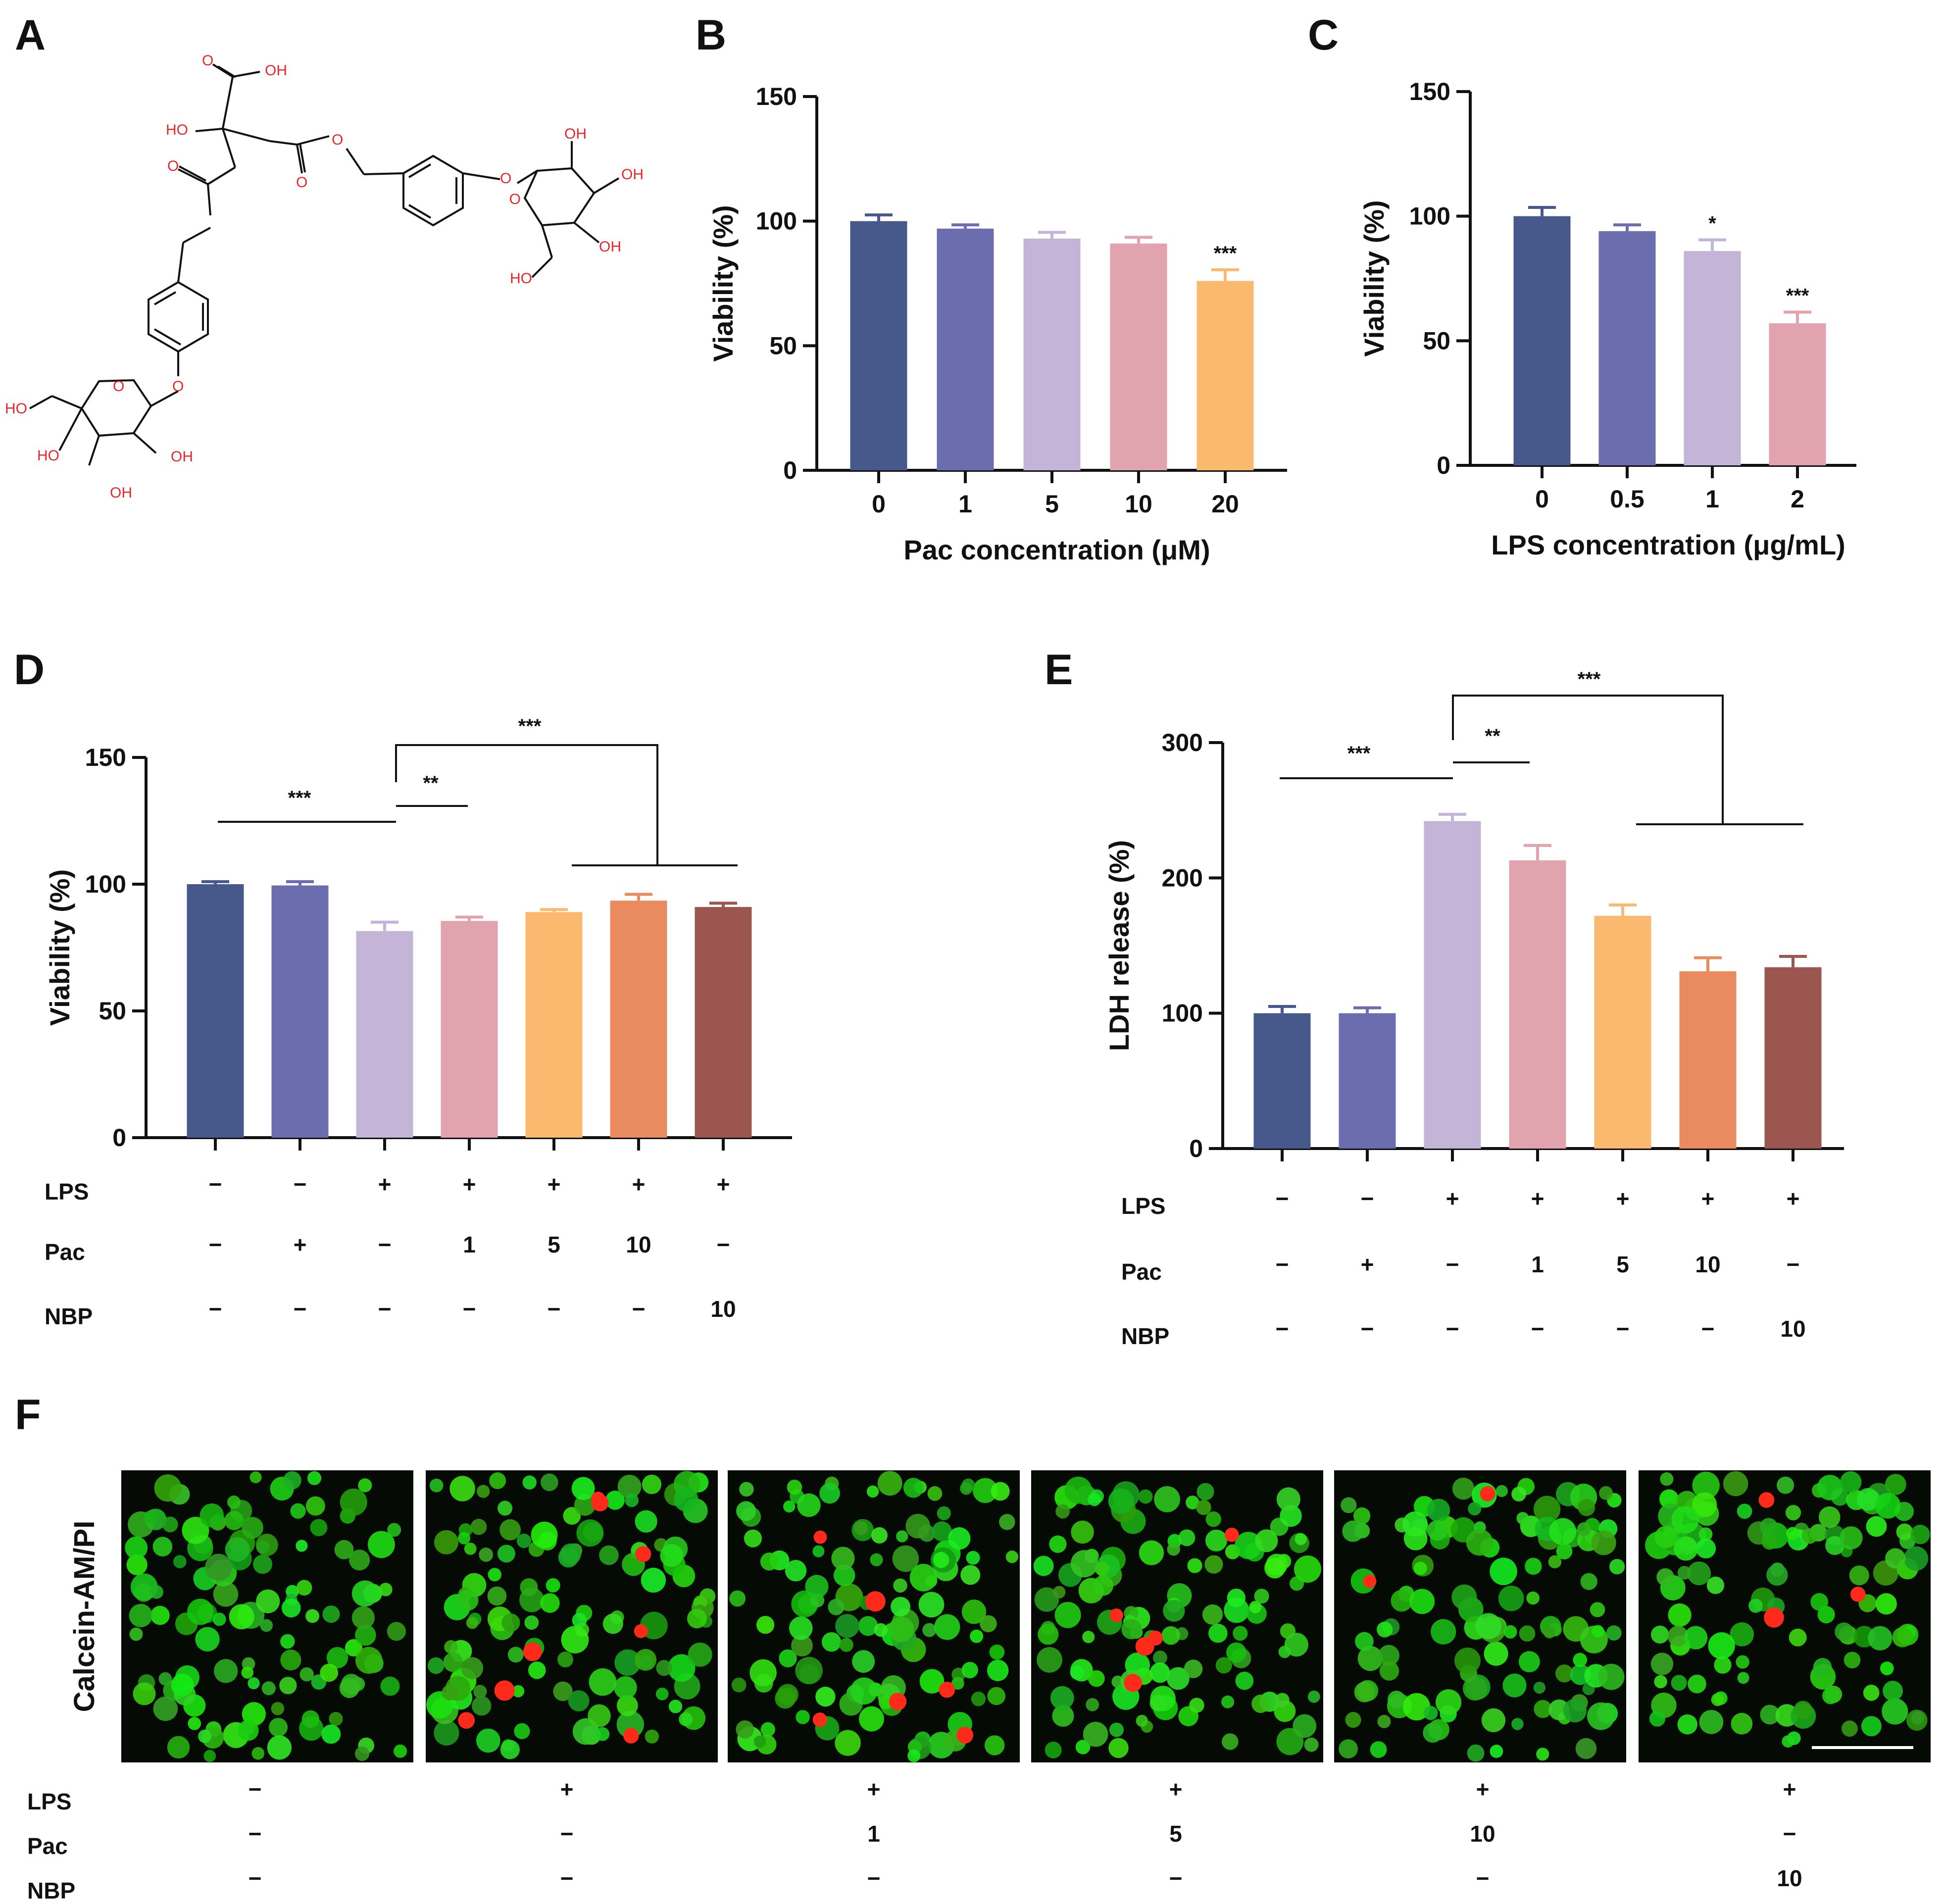 The width and height of the screenshot is (1943, 1904). What do you see at coordinates (1182, 742) in the screenshot?
I see `y-tick-label: 300` at bounding box center [1182, 742].